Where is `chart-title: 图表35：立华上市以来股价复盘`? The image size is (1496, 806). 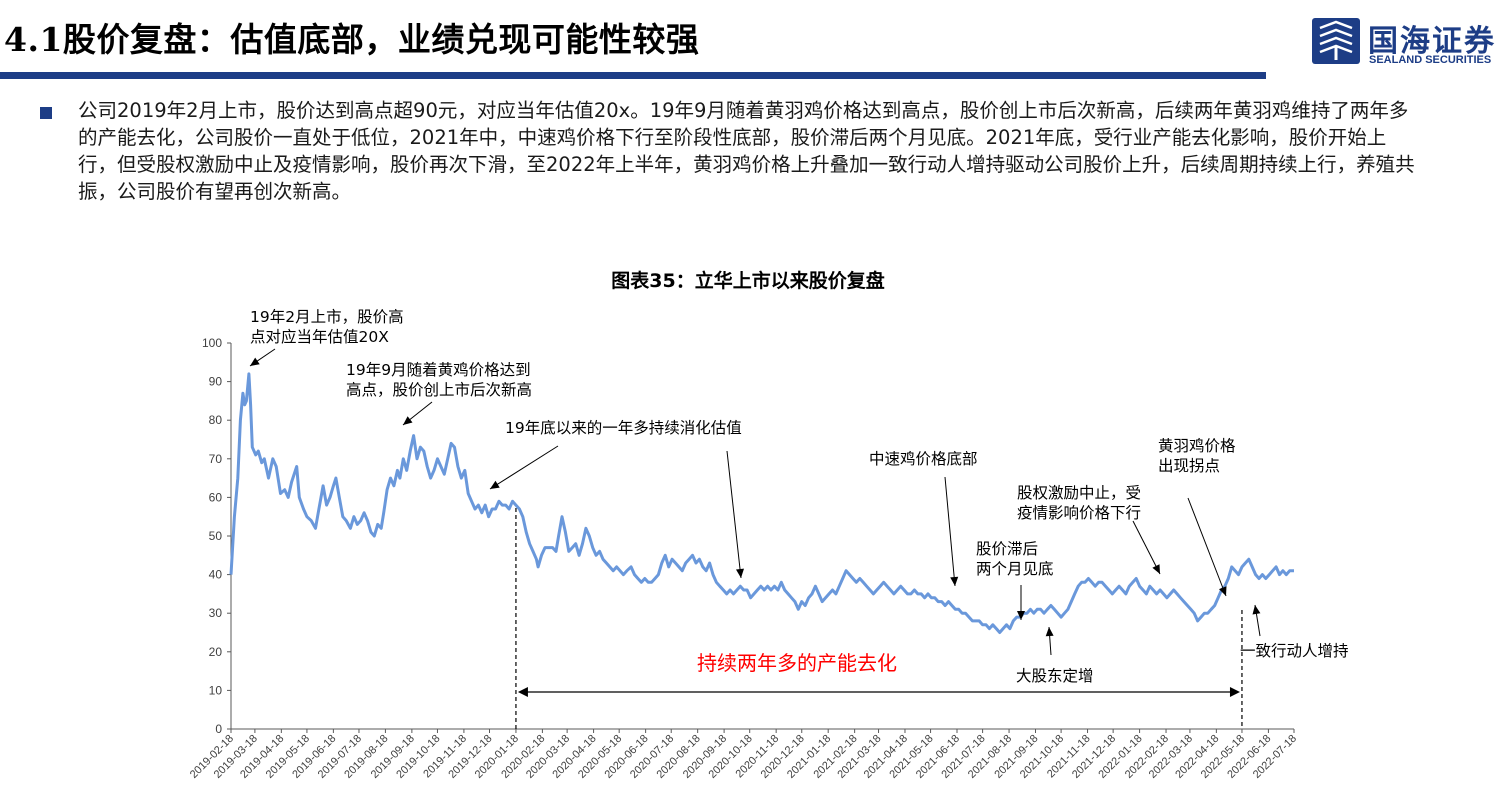
chart-title: 图表35：立华上市以来股价复盘 is located at coordinates (748, 281).